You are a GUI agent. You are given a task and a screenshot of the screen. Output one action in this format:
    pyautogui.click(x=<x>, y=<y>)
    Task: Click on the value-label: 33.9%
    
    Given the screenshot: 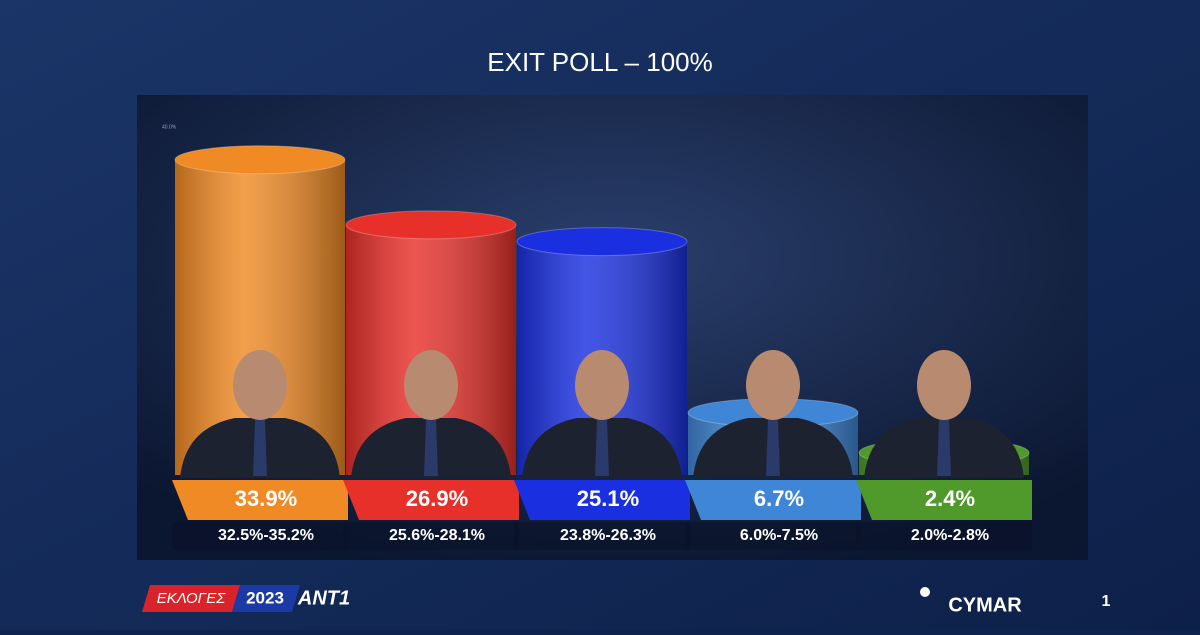 What is the action you would take?
    pyautogui.click(x=266, y=498)
    